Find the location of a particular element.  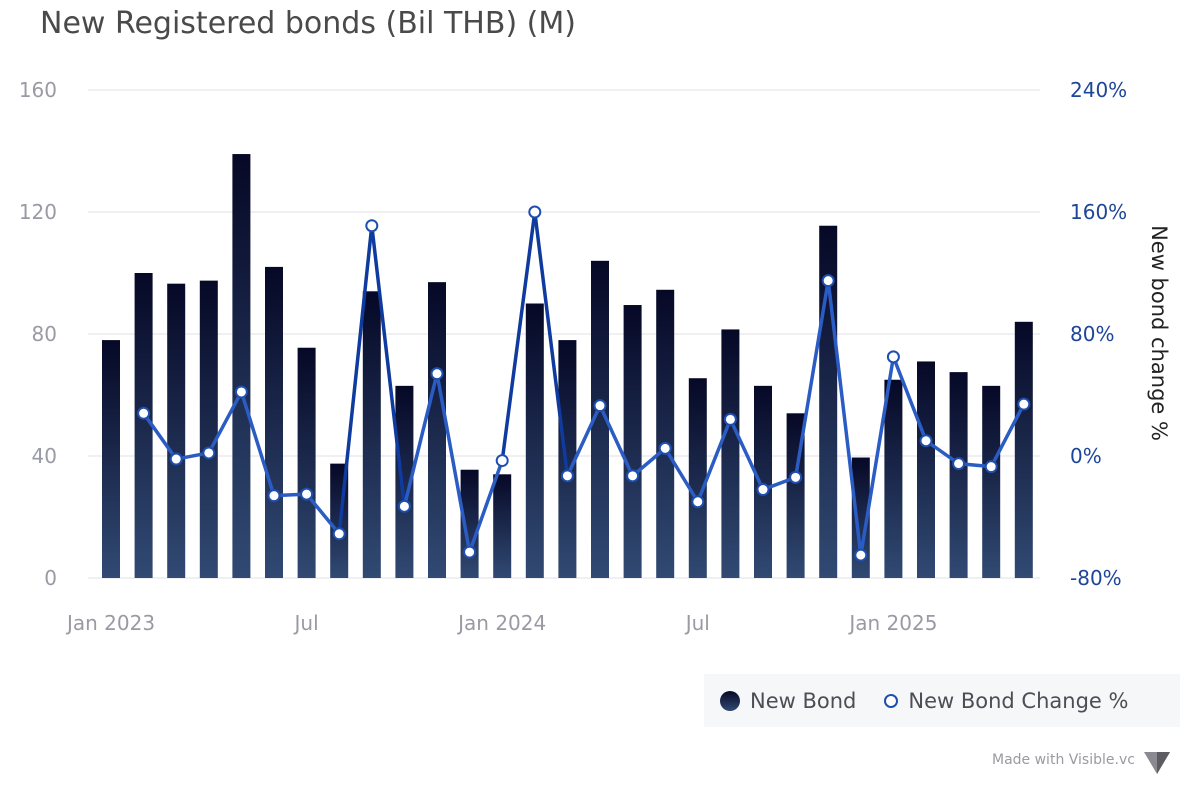

legend-item-new-bond: New Bond is located at coordinates (788, 701).